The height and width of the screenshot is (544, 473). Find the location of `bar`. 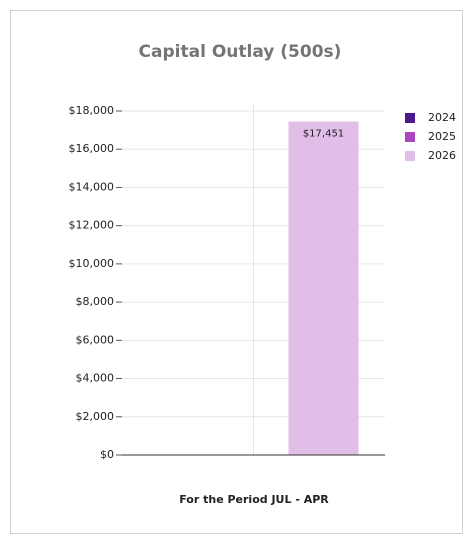

bar is located at coordinates (323, 288).